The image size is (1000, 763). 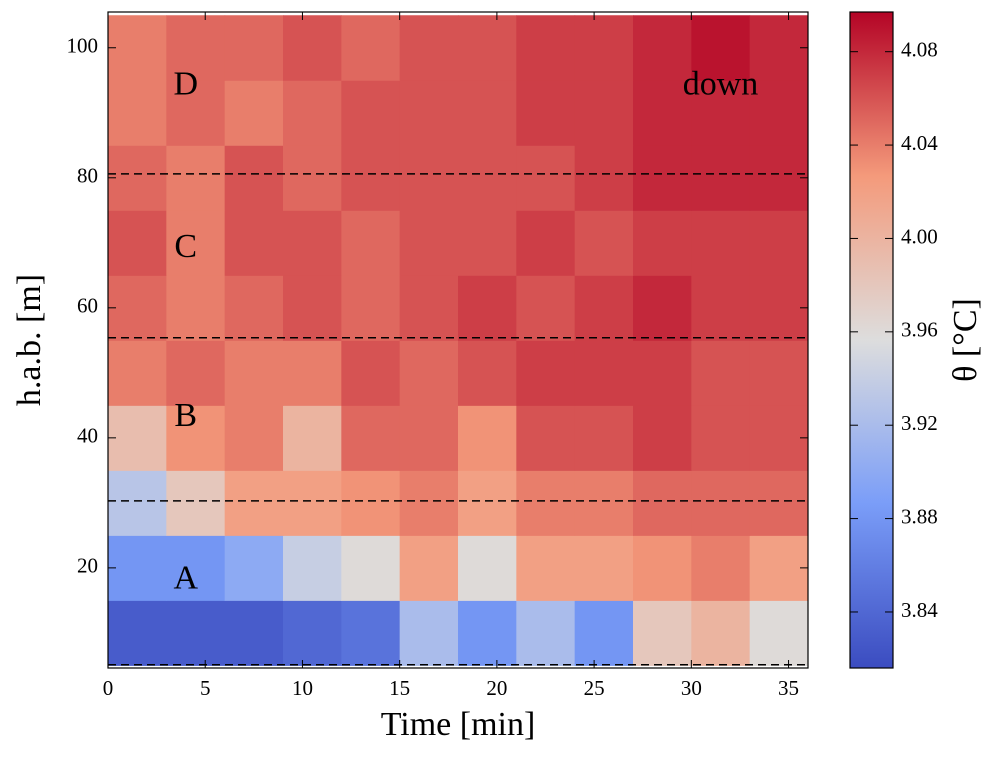 What do you see at coordinates (919, 423) in the screenshot?
I see `colorbar-tick-label: 3.92` at bounding box center [919, 423].